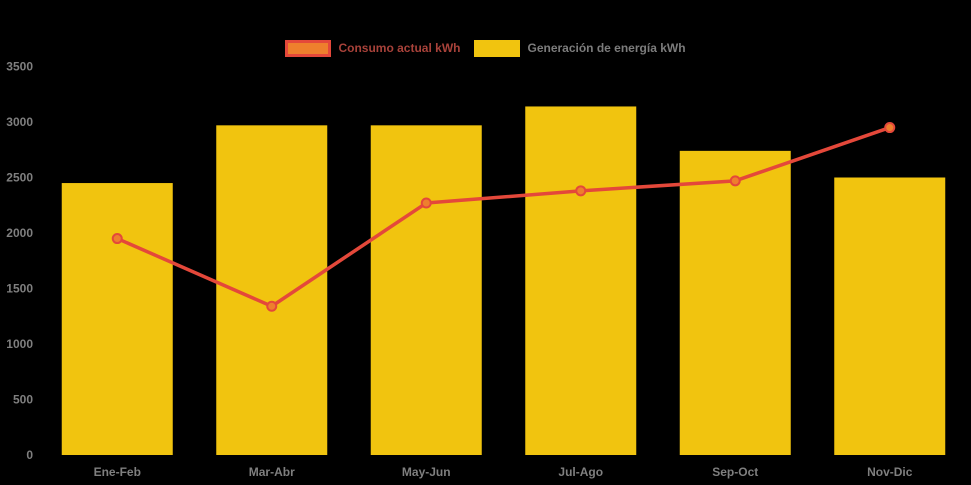 Image resolution: width=971 pixels, height=485 pixels. What do you see at coordinates (890, 316) in the screenshot?
I see `bar-Nov-Dic` at bounding box center [890, 316].